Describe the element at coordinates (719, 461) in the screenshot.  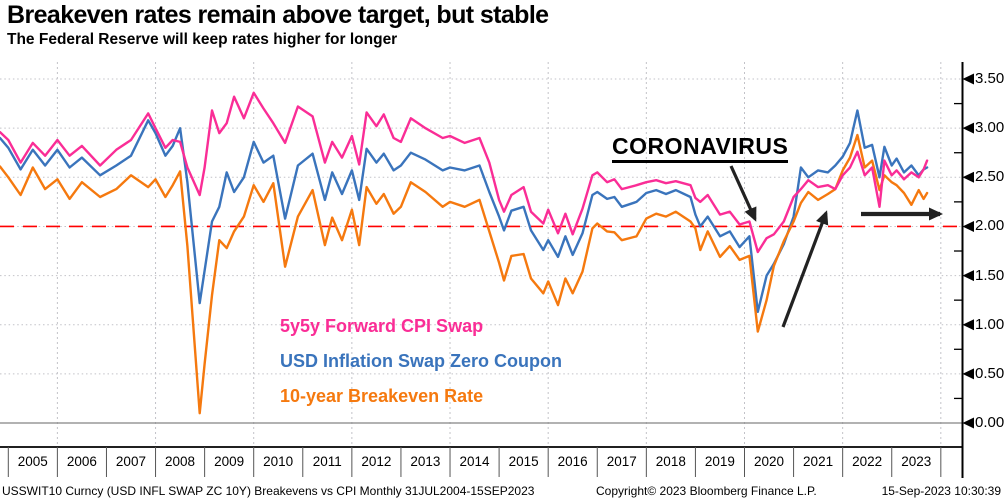
I see `year-label: 2019` at that location.